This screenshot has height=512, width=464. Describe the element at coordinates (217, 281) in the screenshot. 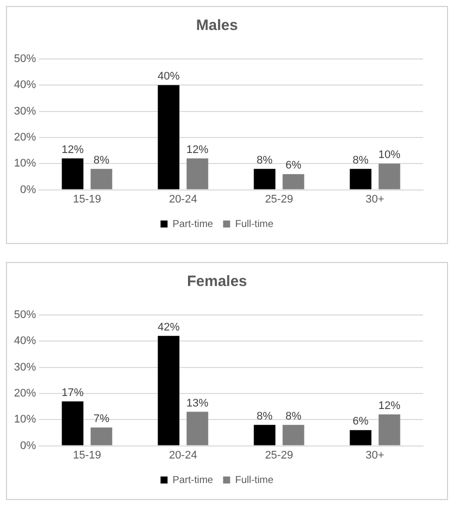

I see `chart-title: Females` at that location.